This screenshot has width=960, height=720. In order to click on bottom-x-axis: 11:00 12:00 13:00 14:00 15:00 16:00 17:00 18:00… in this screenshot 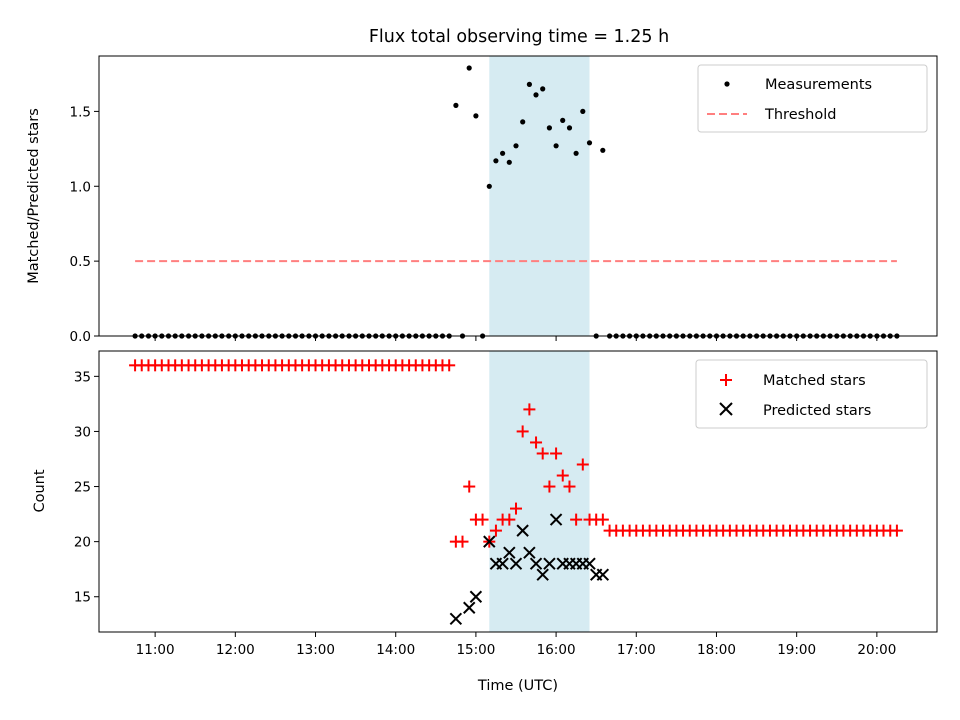, I will do `click(516, 645)`.